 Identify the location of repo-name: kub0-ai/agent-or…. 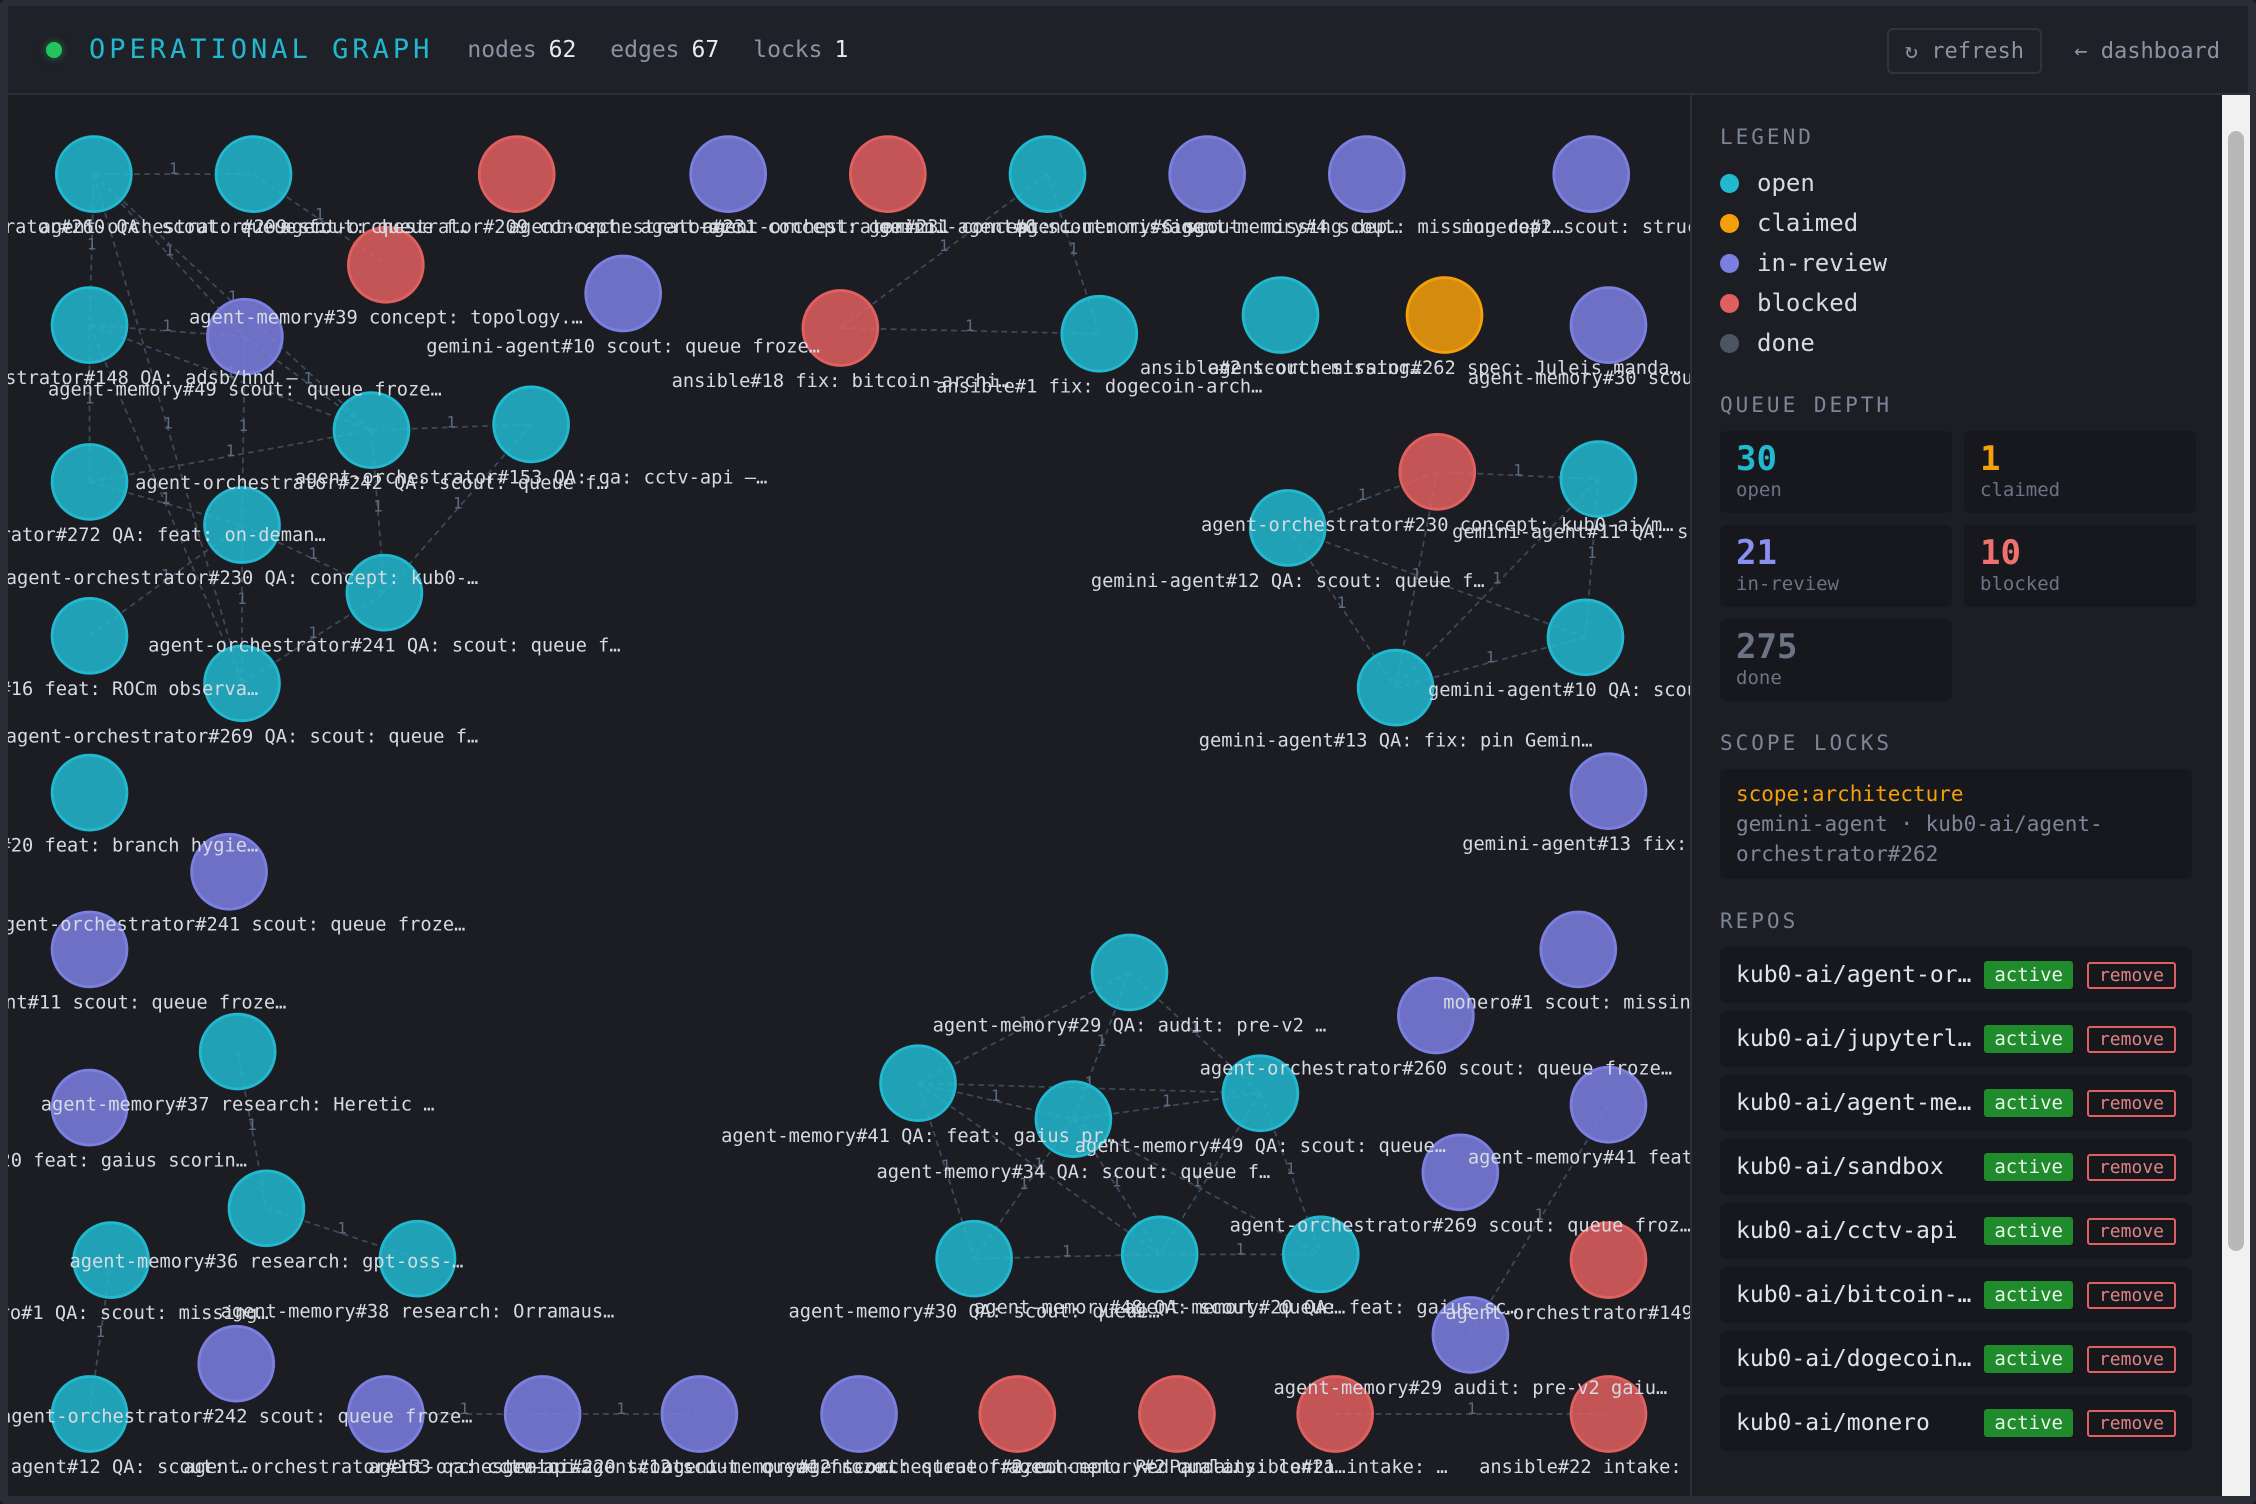
(1854, 975).